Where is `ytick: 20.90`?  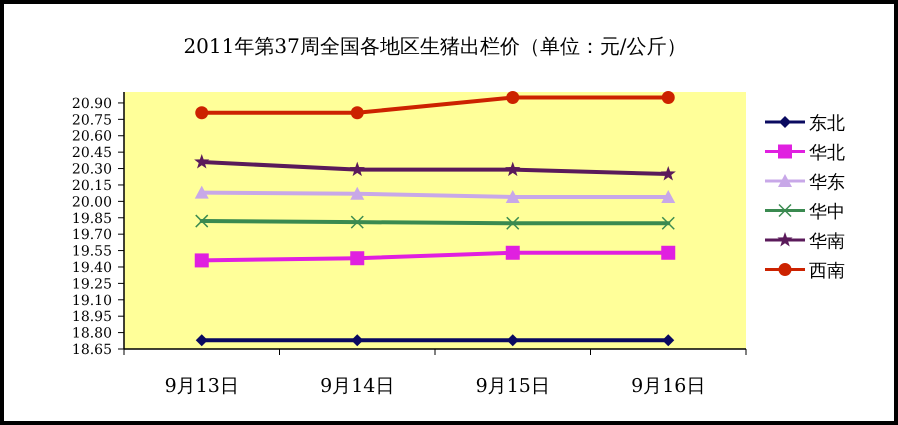 ytick: 20.90 is located at coordinates (92, 104).